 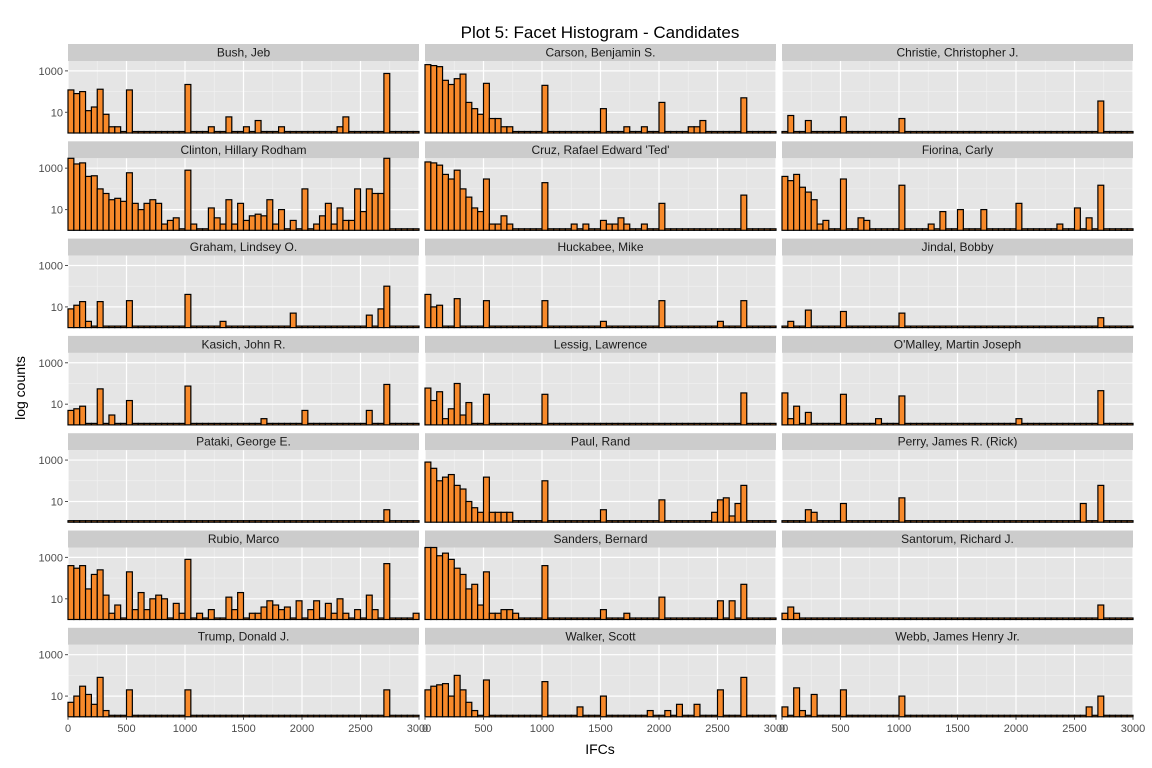 What do you see at coordinates (243, 247) in the screenshot?
I see `facet-strip-label: Graham, Lindsey O.` at bounding box center [243, 247].